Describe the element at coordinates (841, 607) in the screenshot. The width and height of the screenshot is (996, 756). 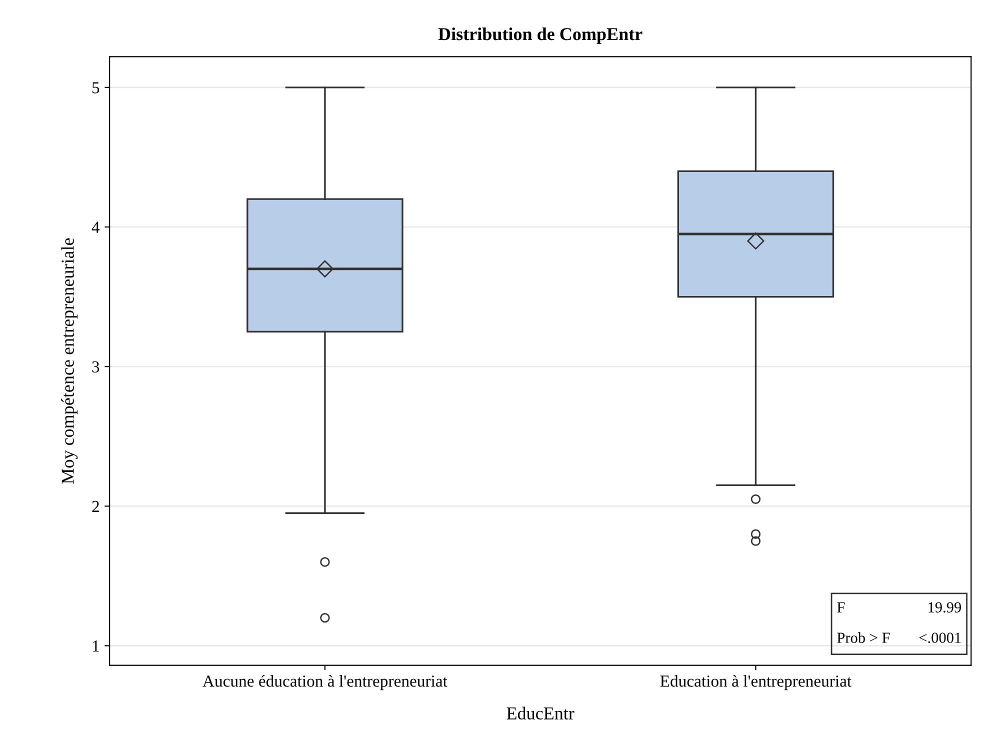
I see `annotation: F` at that location.